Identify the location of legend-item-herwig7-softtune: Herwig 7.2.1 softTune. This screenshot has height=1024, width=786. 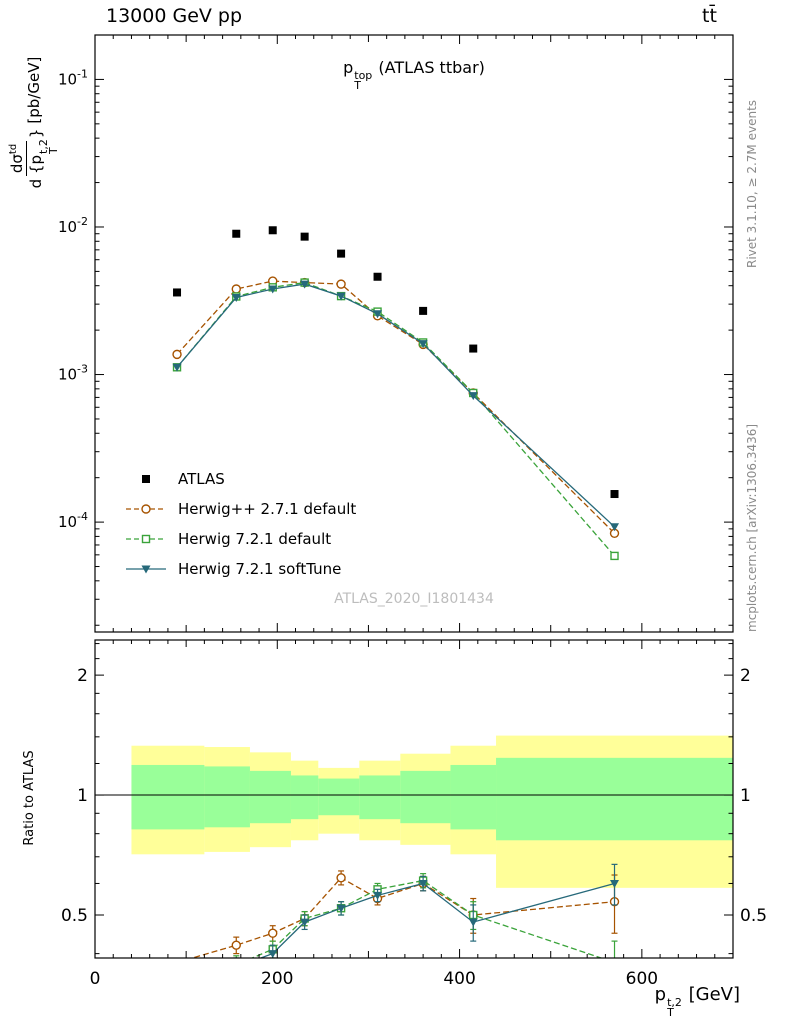
(240, 569).